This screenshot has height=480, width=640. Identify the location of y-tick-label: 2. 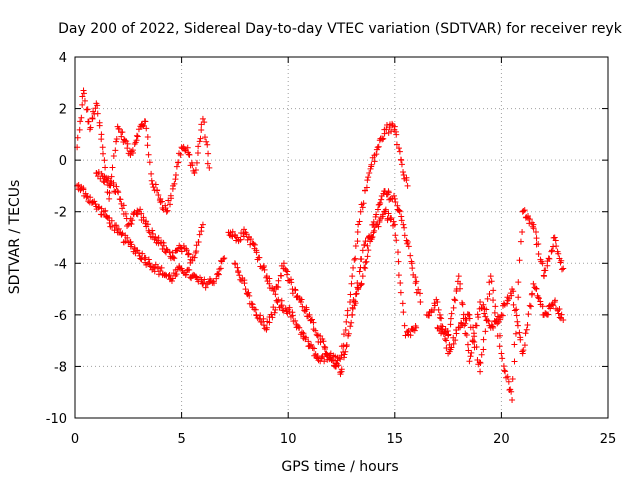
(63, 110).